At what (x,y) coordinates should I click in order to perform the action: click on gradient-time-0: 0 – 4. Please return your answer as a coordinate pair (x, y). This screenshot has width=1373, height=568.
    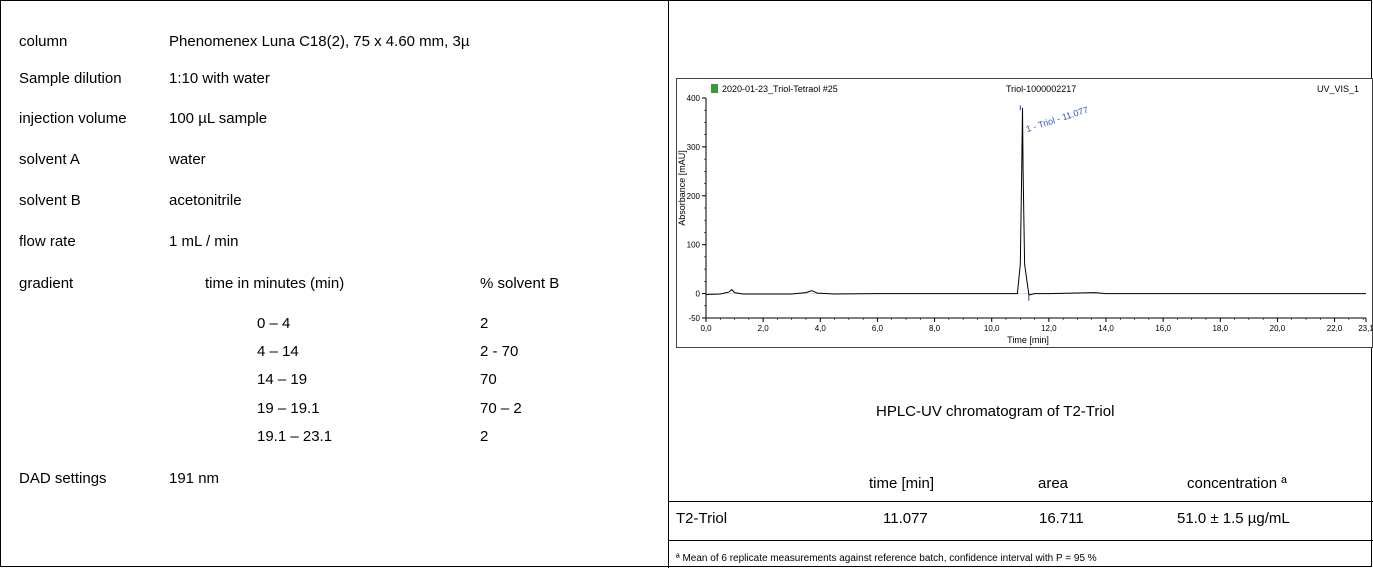
    Looking at the image, I should click on (274, 323).